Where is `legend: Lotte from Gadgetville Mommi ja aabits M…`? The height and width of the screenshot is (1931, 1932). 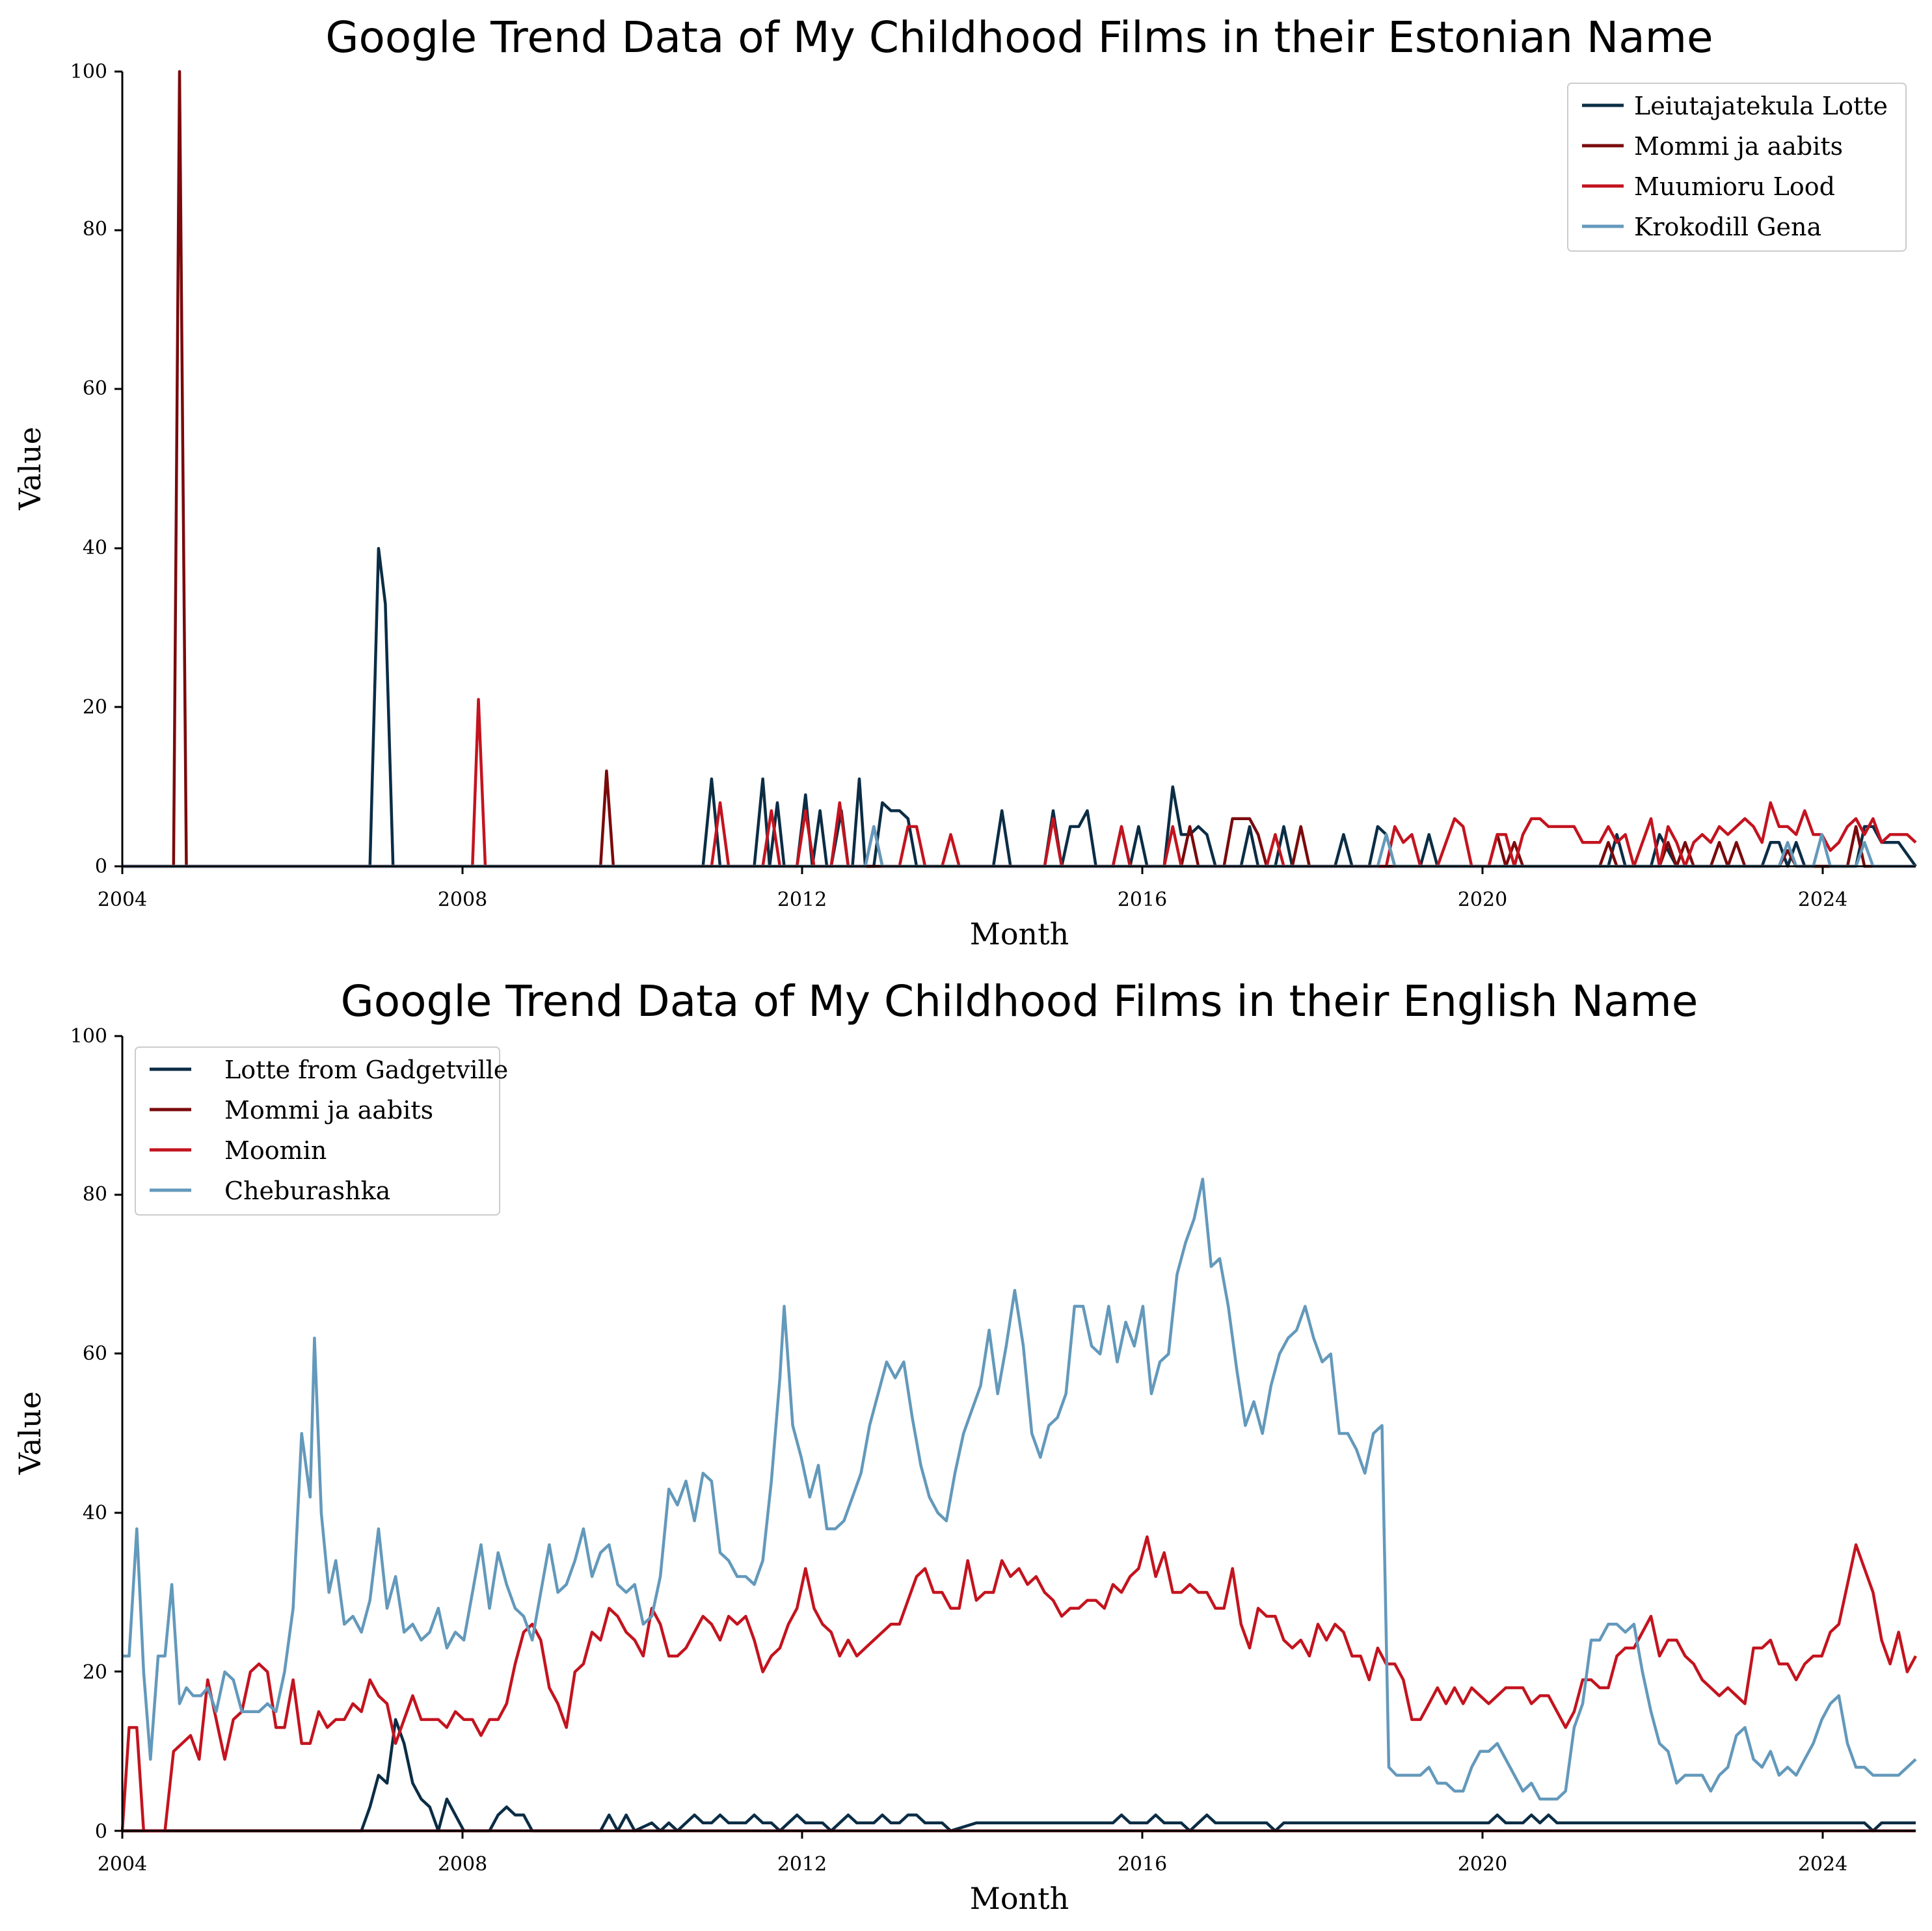 legend: Lotte from Gadgetville Mommi ja aabits M… is located at coordinates (321, 1131).